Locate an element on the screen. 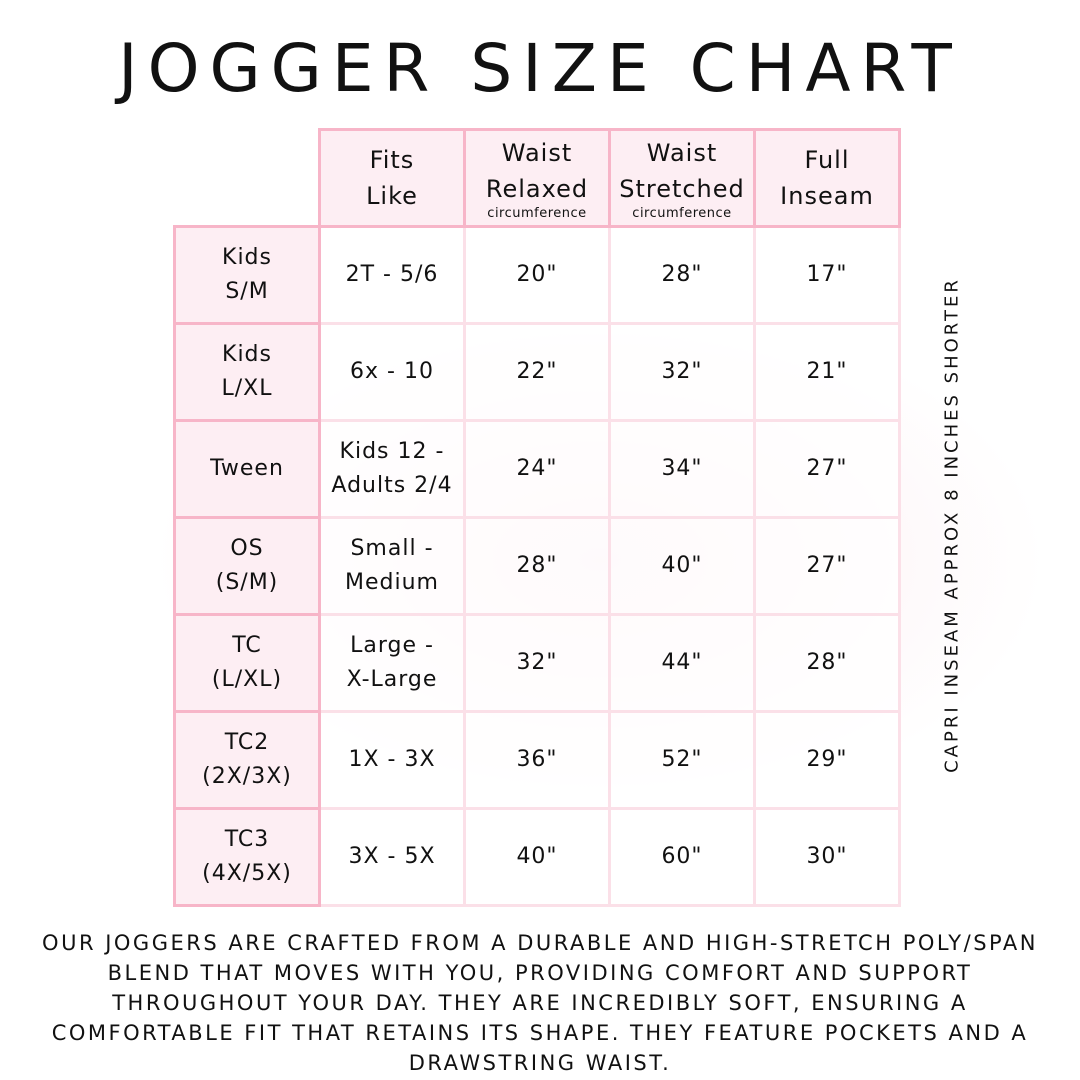 The image size is (1080, 1080). line-2: S/M is located at coordinates (247, 291).